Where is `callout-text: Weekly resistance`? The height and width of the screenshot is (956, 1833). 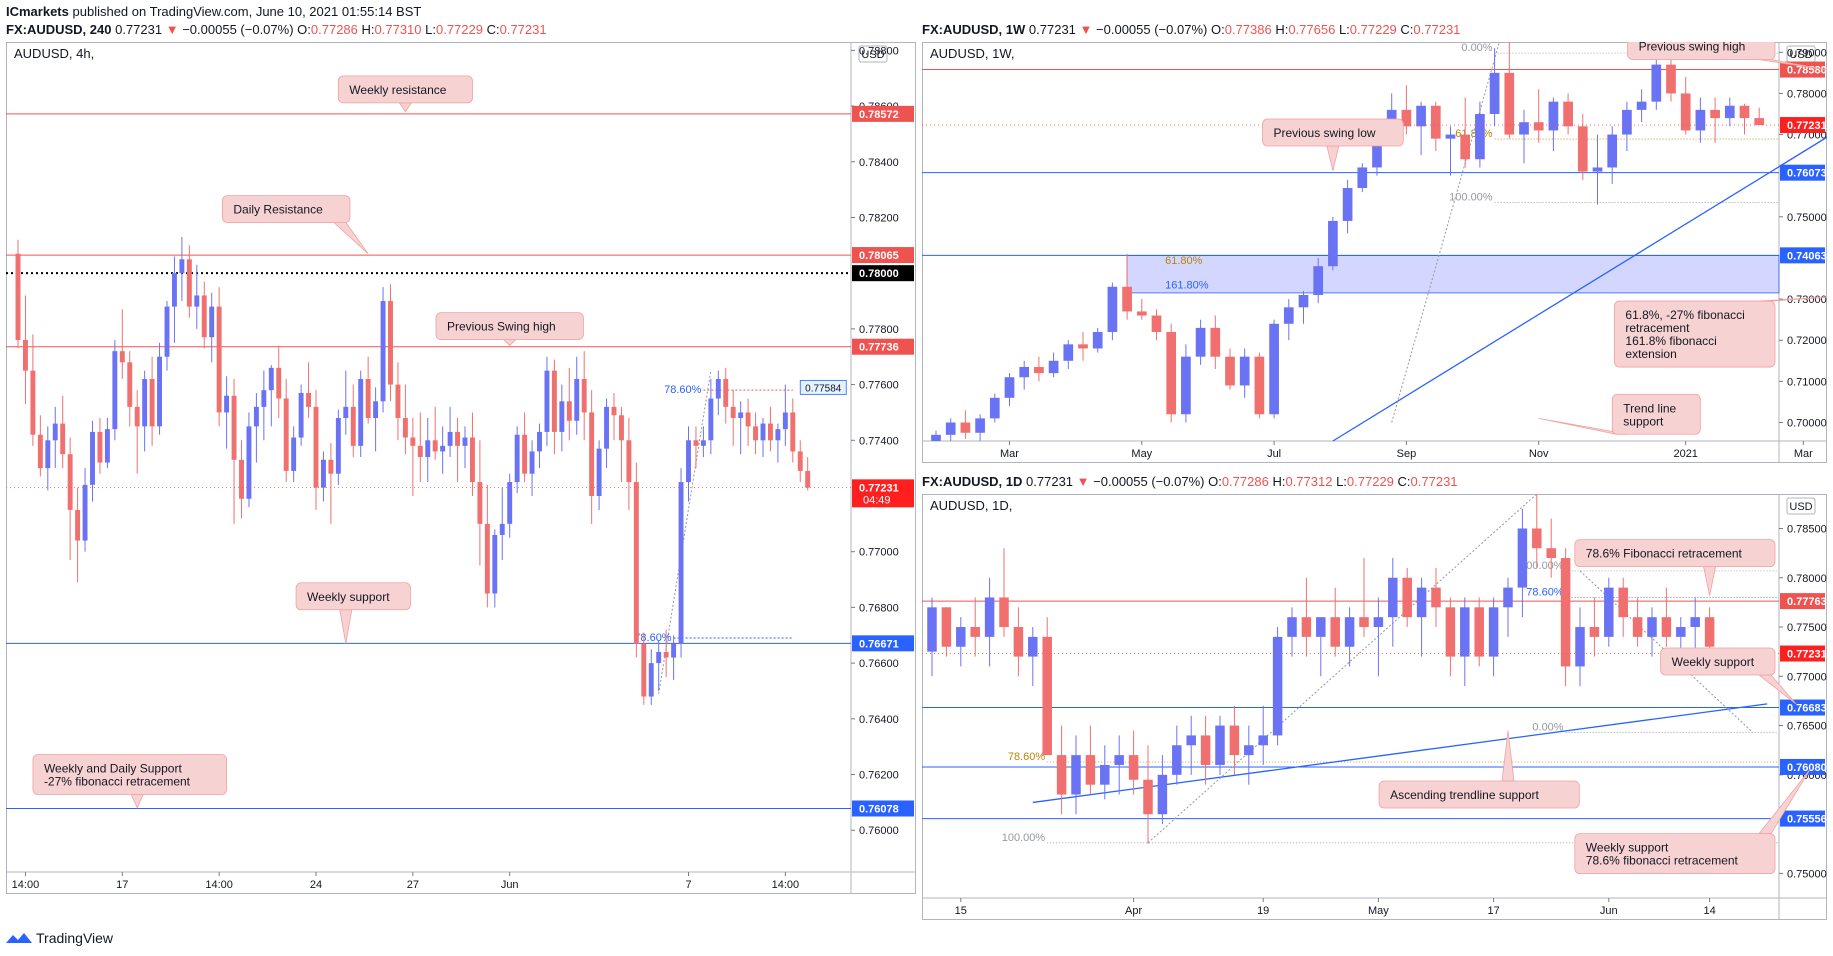 callout-text: Weekly resistance is located at coordinates (397, 90).